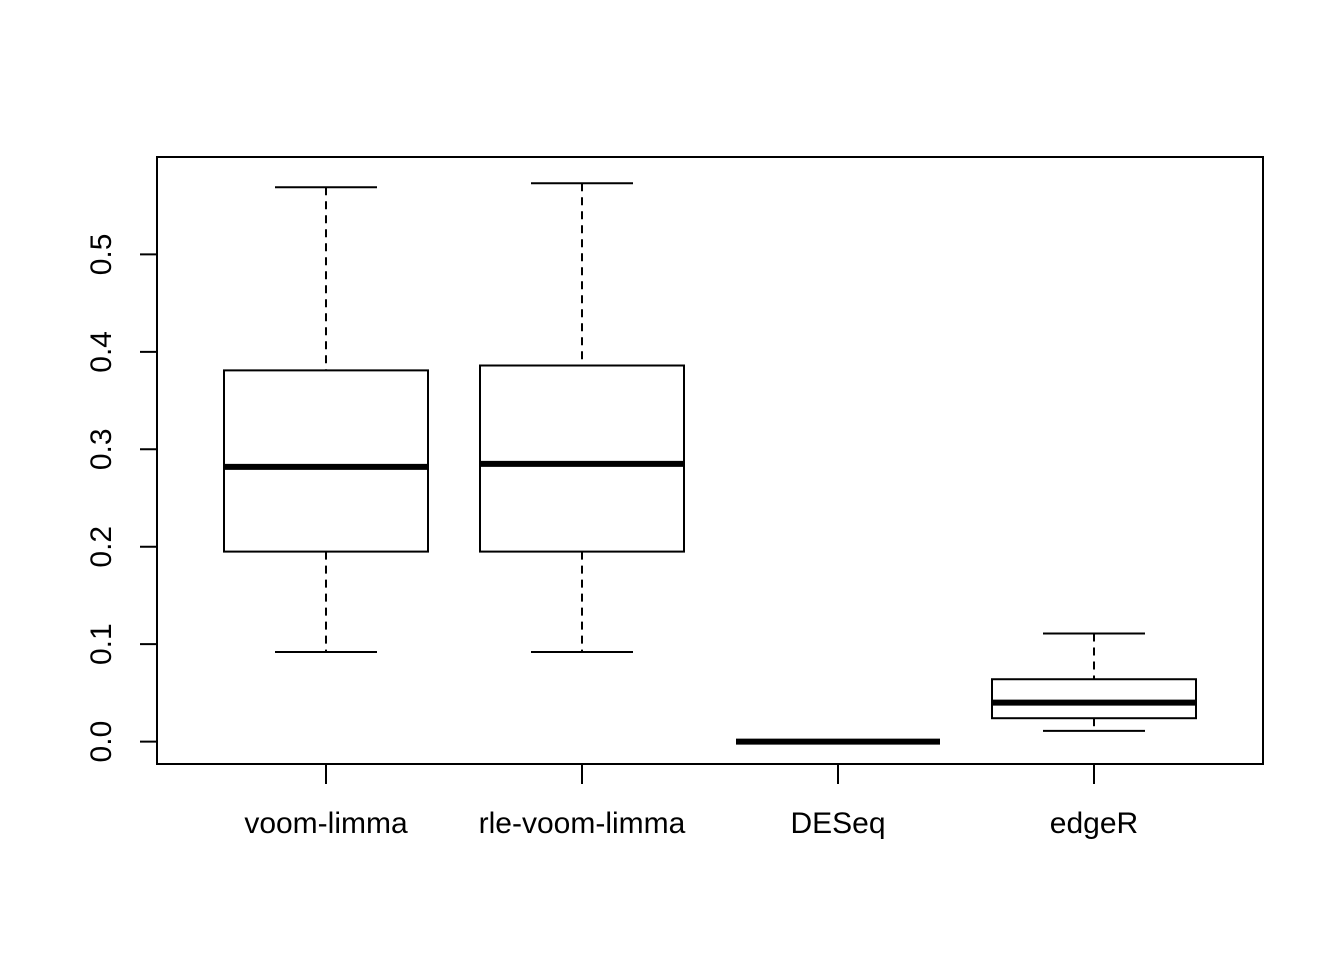 This screenshot has height=960, width=1344. I want to click on y-tick-label: 0.1, so click(101, 644).